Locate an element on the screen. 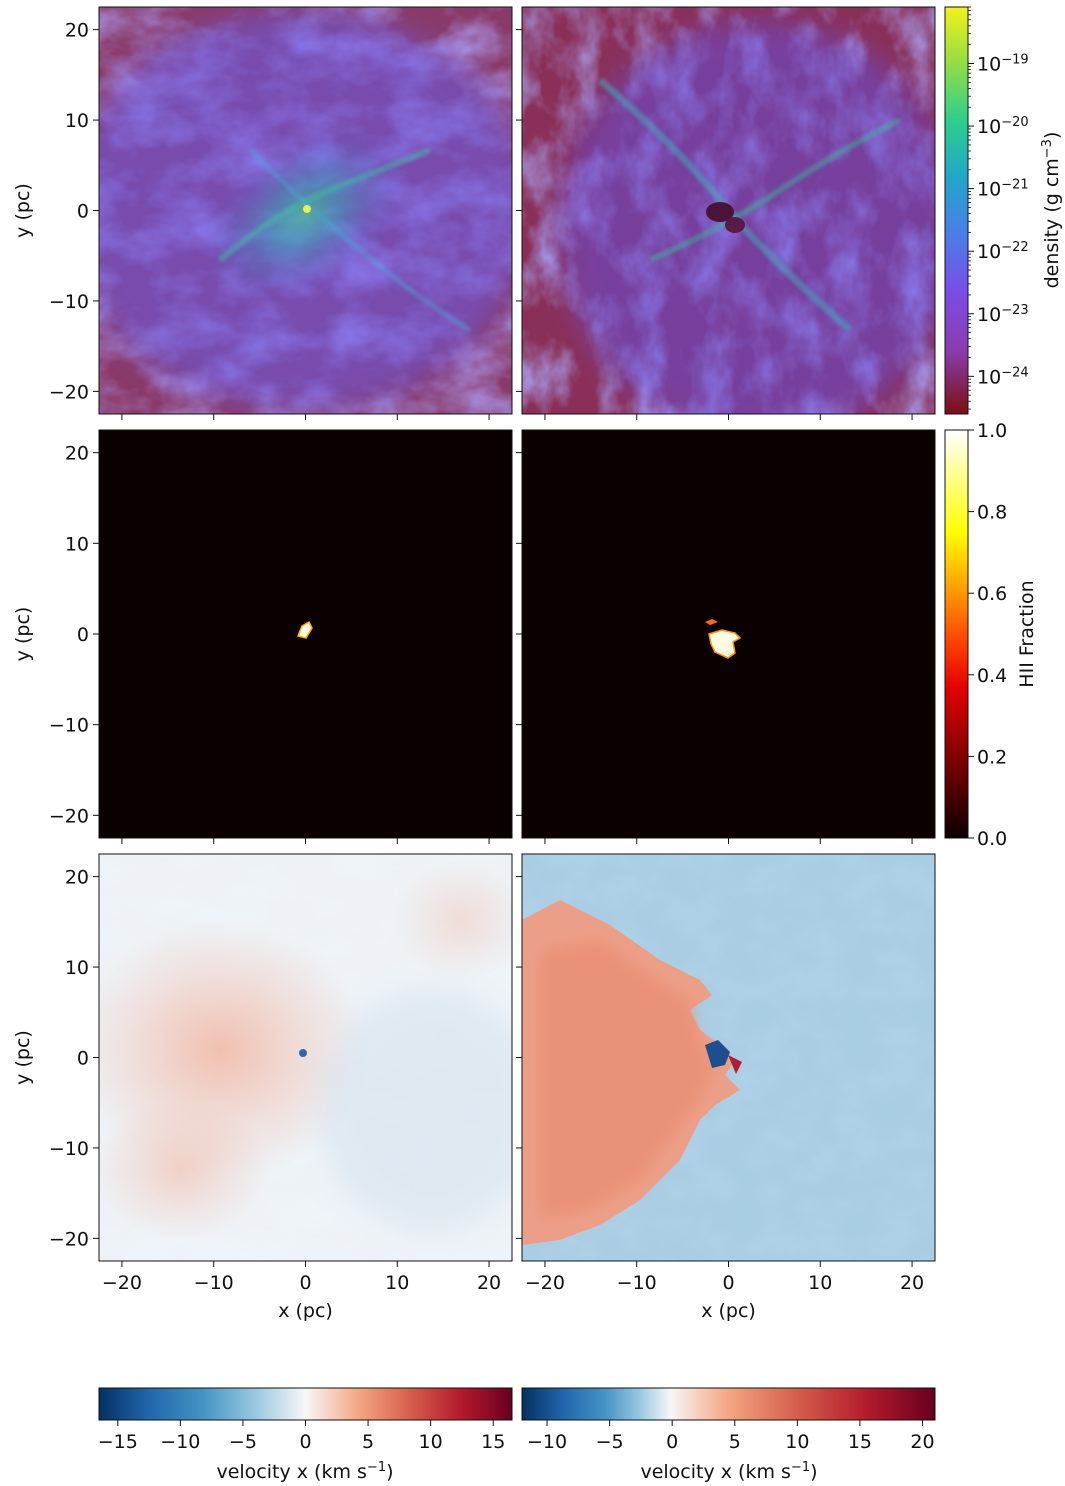 The image size is (1065, 1486). hii-colorbar-tick-label: 0.4 is located at coordinates (992, 676).